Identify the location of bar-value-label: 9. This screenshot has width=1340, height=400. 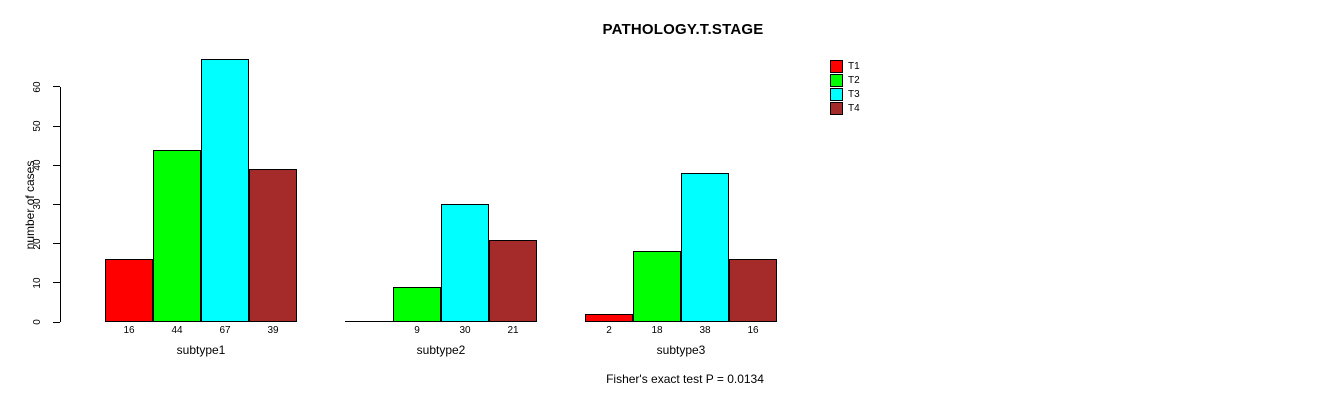
(417, 330).